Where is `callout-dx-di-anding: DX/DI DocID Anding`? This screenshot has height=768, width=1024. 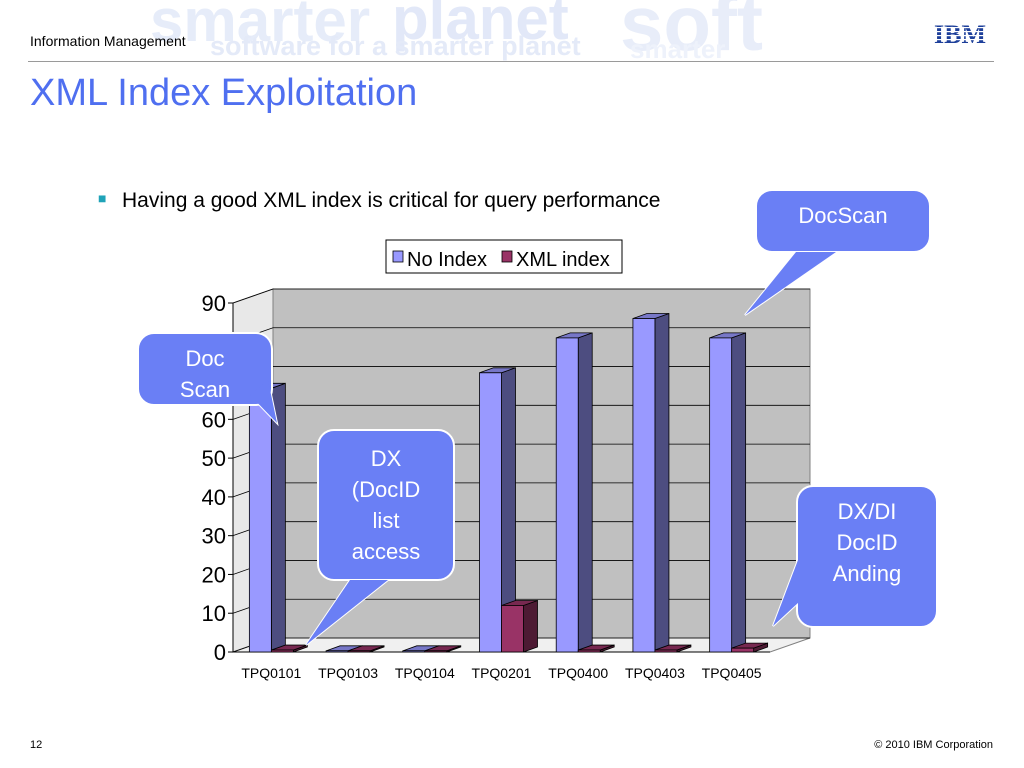
callout-dx-di-anding: DX/DI DocID Anding is located at coordinates (855, 556).